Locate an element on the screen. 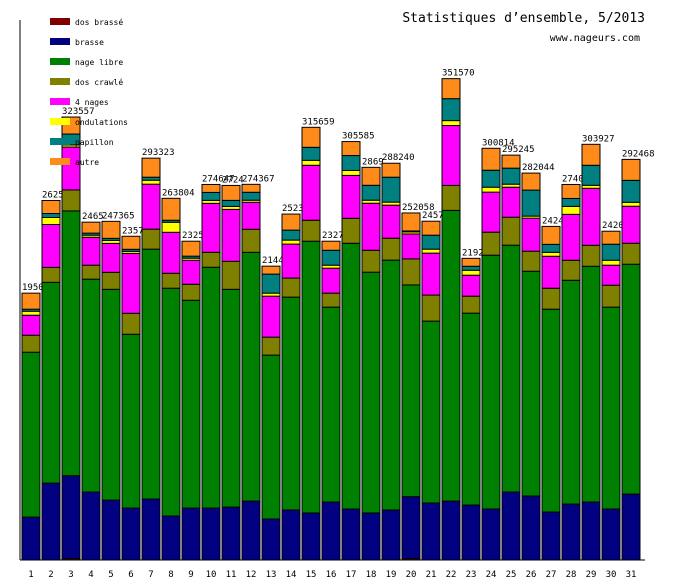  total-label: 2457 is located at coordinates (433, 216).